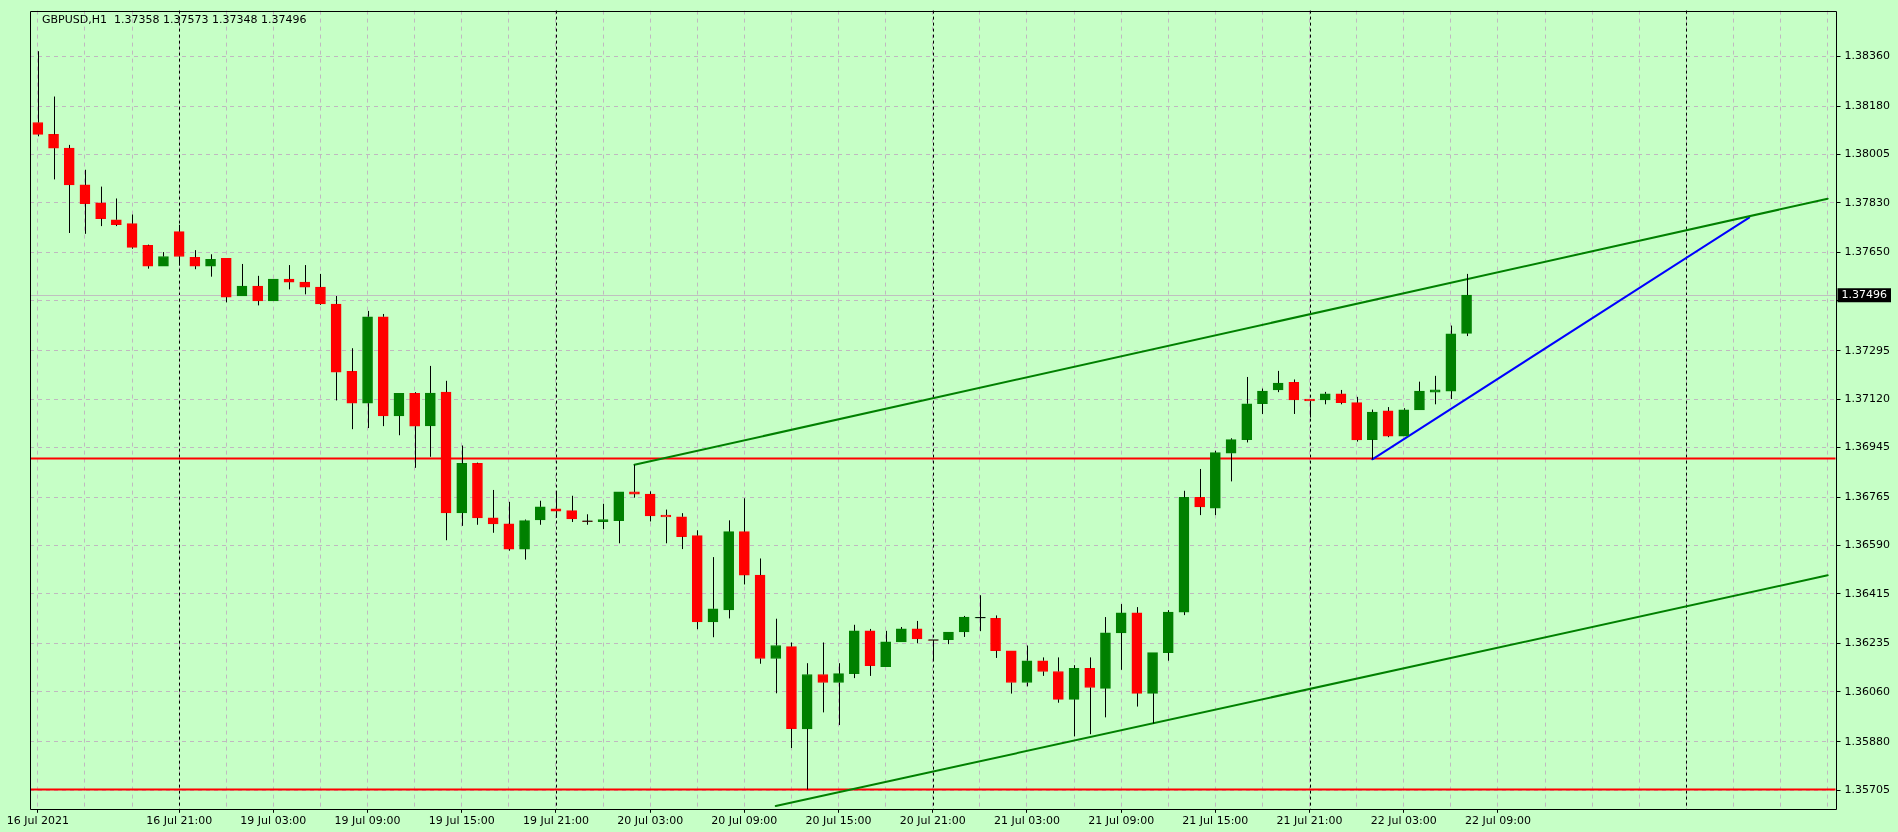 This screenshot has width=1898, height=832. Describe the element at coordinates (1867, 202) in the screenshot. I see `y-tick-label: 1.37830` at that location.